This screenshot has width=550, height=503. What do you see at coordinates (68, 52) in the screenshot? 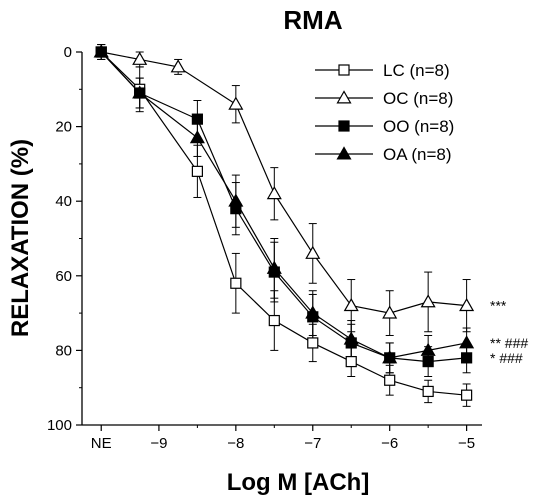
I see `y-tick-label: 0` at bounding box center [68, 52].